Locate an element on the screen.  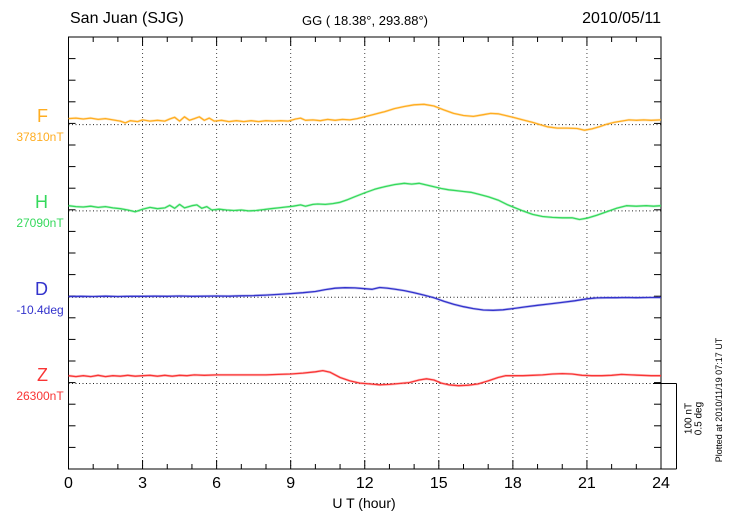
x-tick-label: 9 is located at coordinates (291, 483).